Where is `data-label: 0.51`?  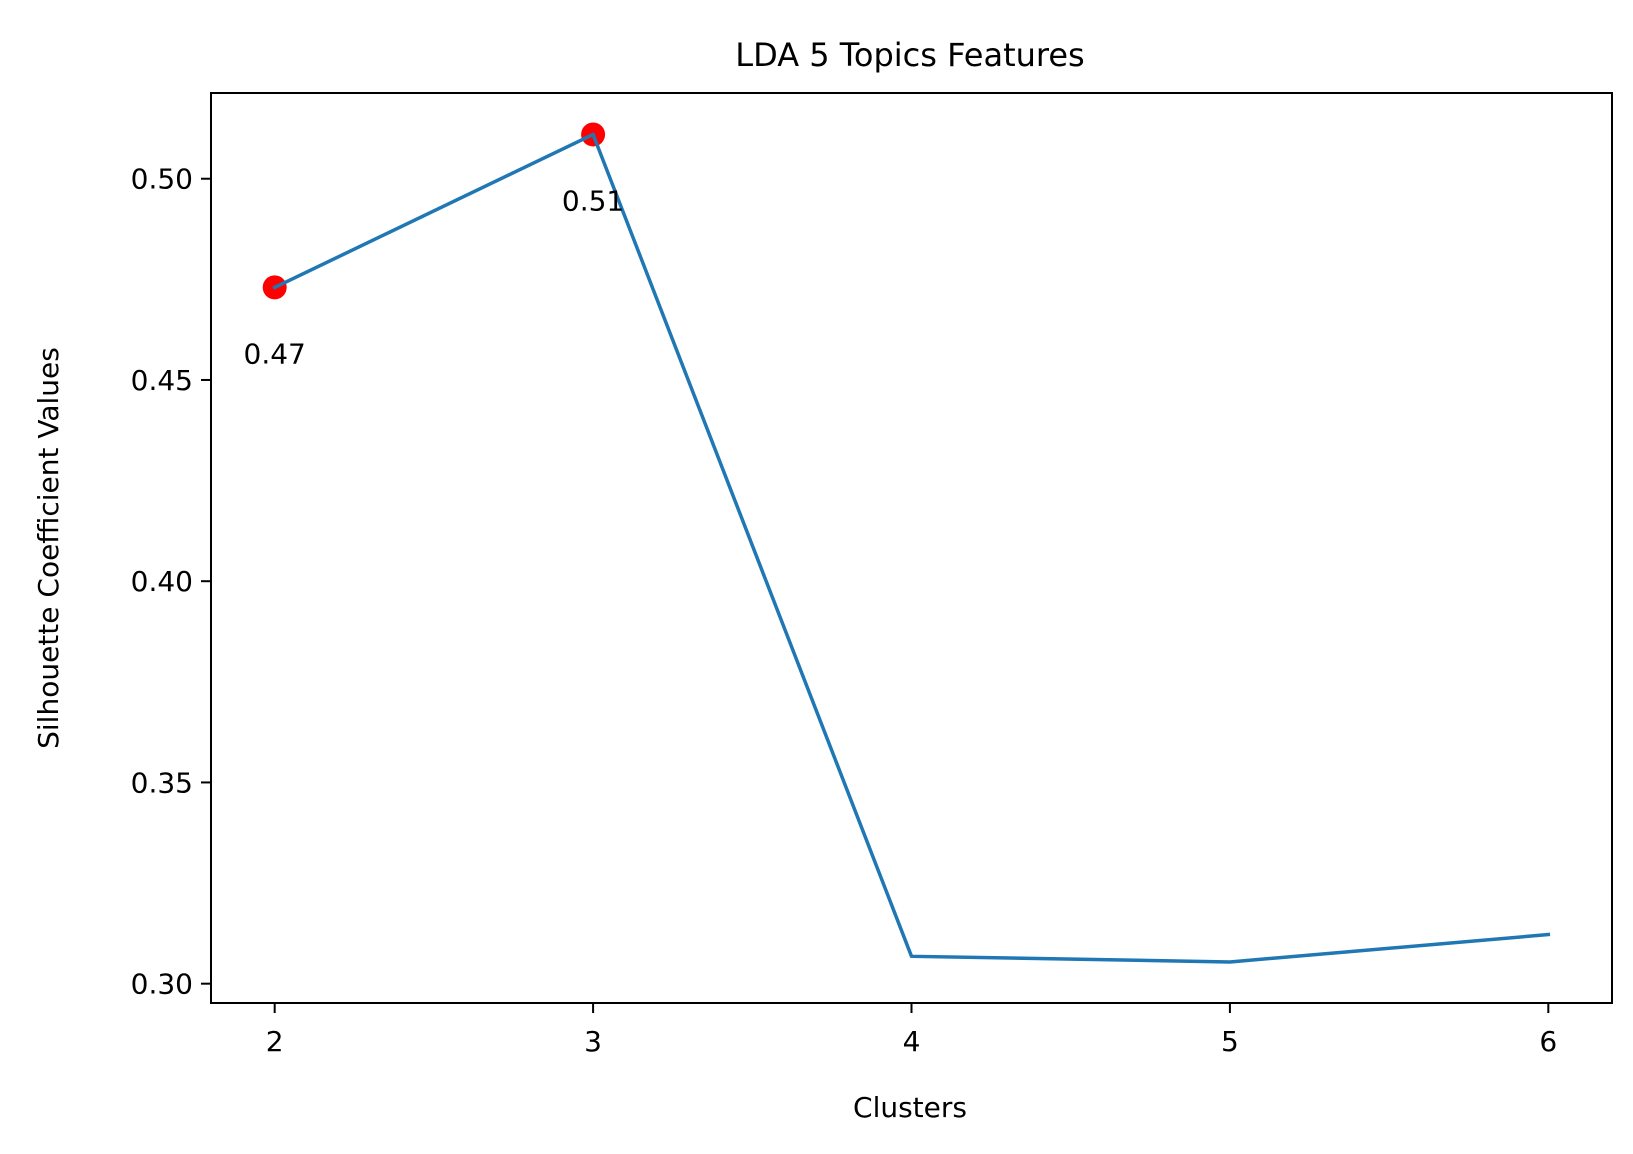
data-label: 0.51 is located at coordinates (593, 200).